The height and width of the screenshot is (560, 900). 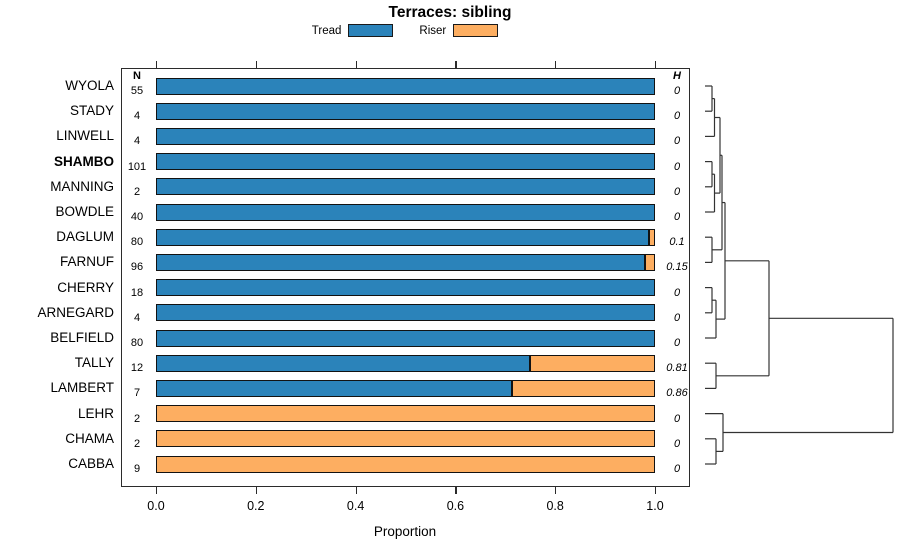 I want to click on n-value: 96, so click(x=137, y=267).